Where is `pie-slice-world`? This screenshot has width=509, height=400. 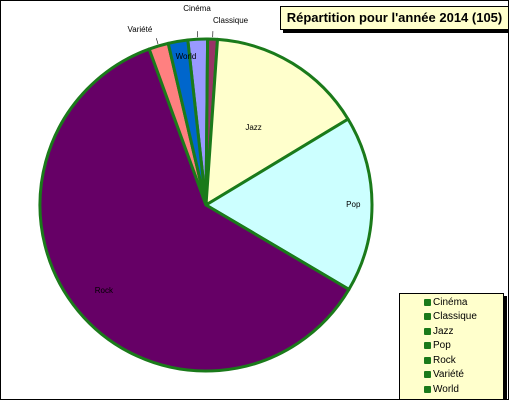
pie-slice-world is located at coordinates (187, 122).